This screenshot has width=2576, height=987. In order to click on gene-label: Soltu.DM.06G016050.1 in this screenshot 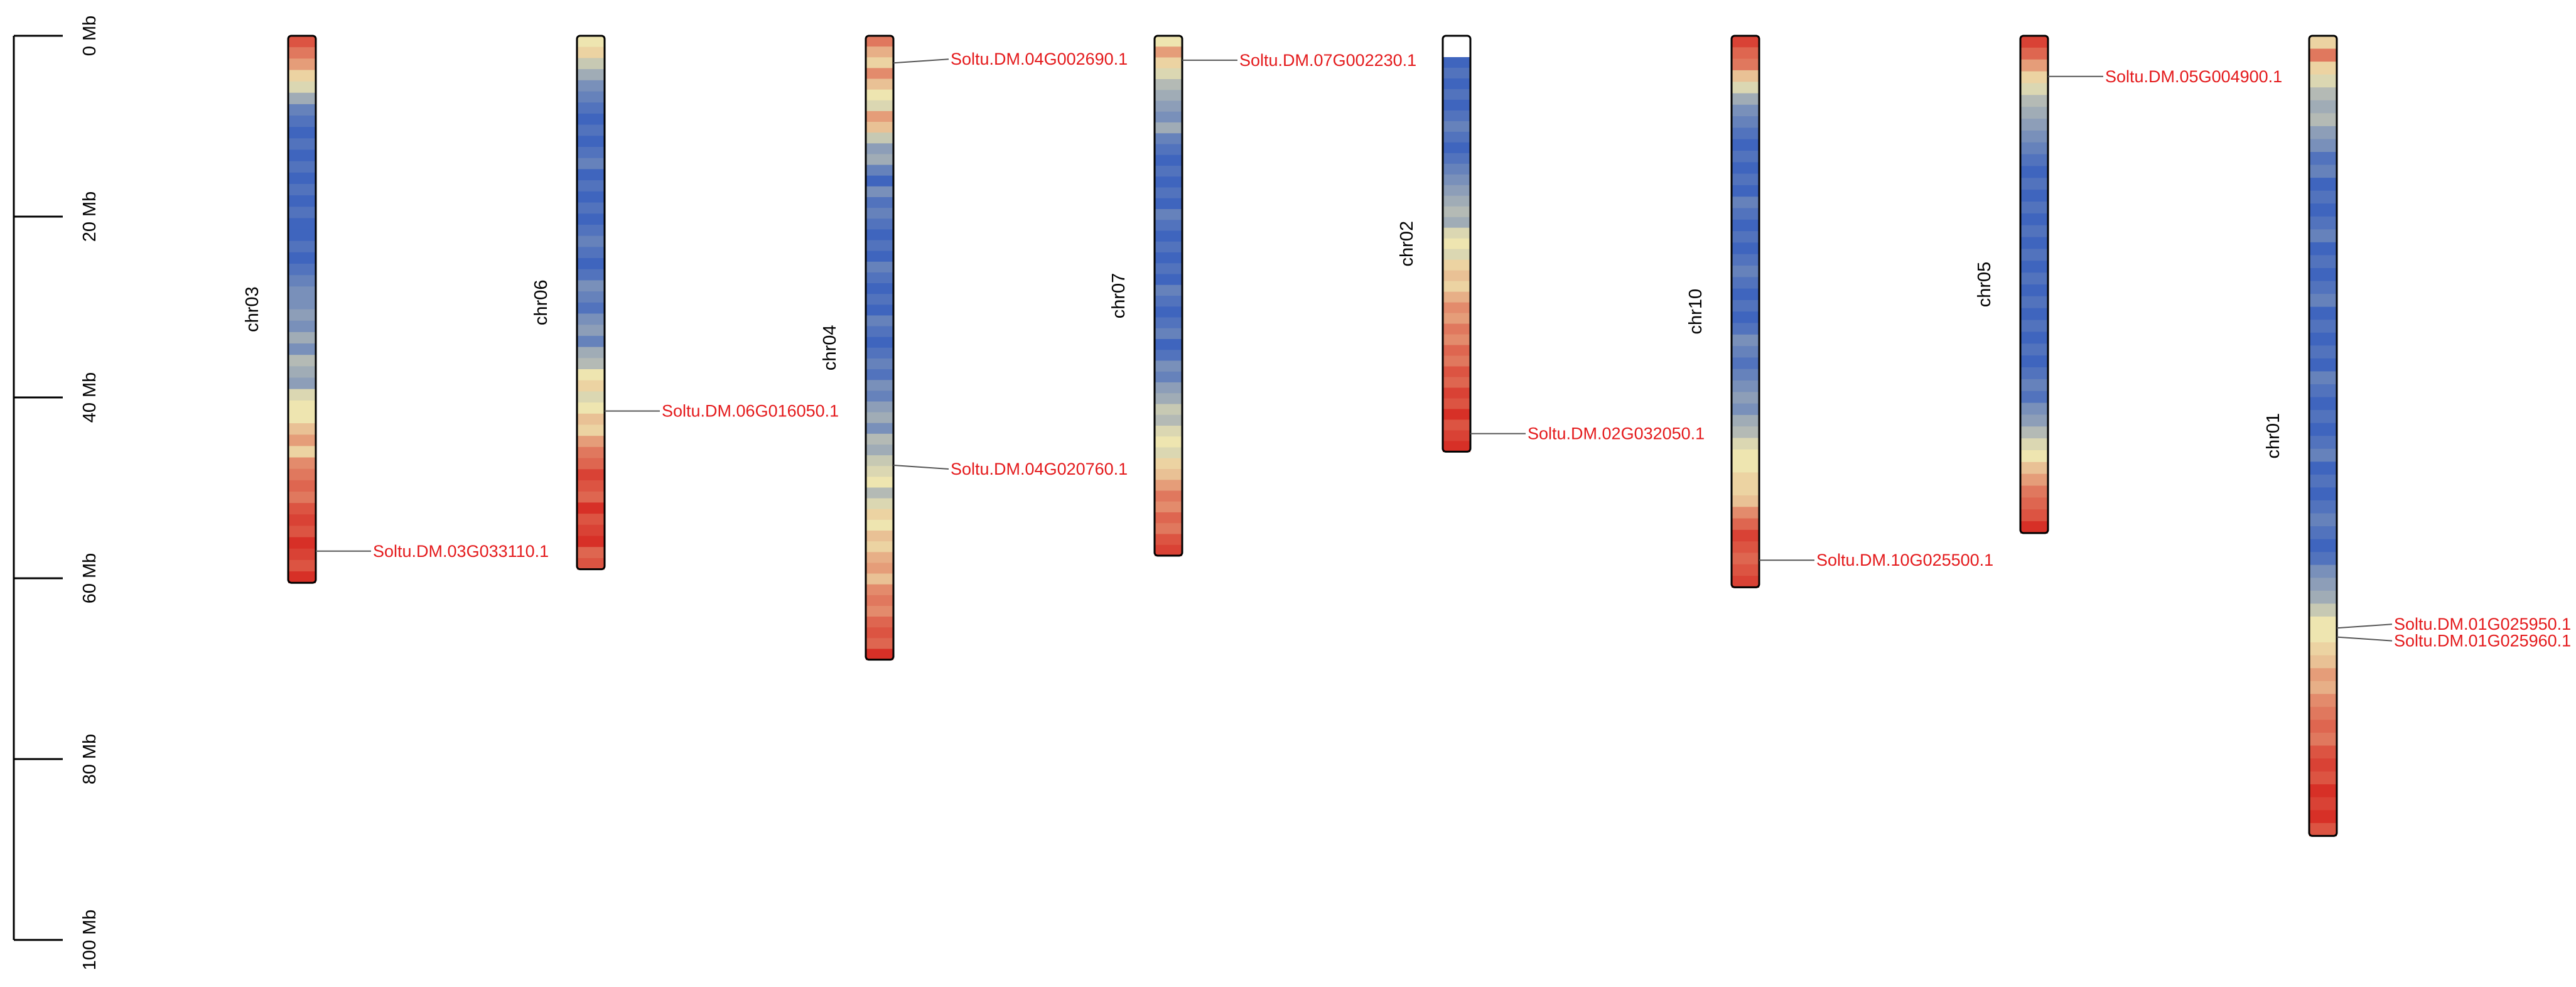, I will do `click(750, 411)`.